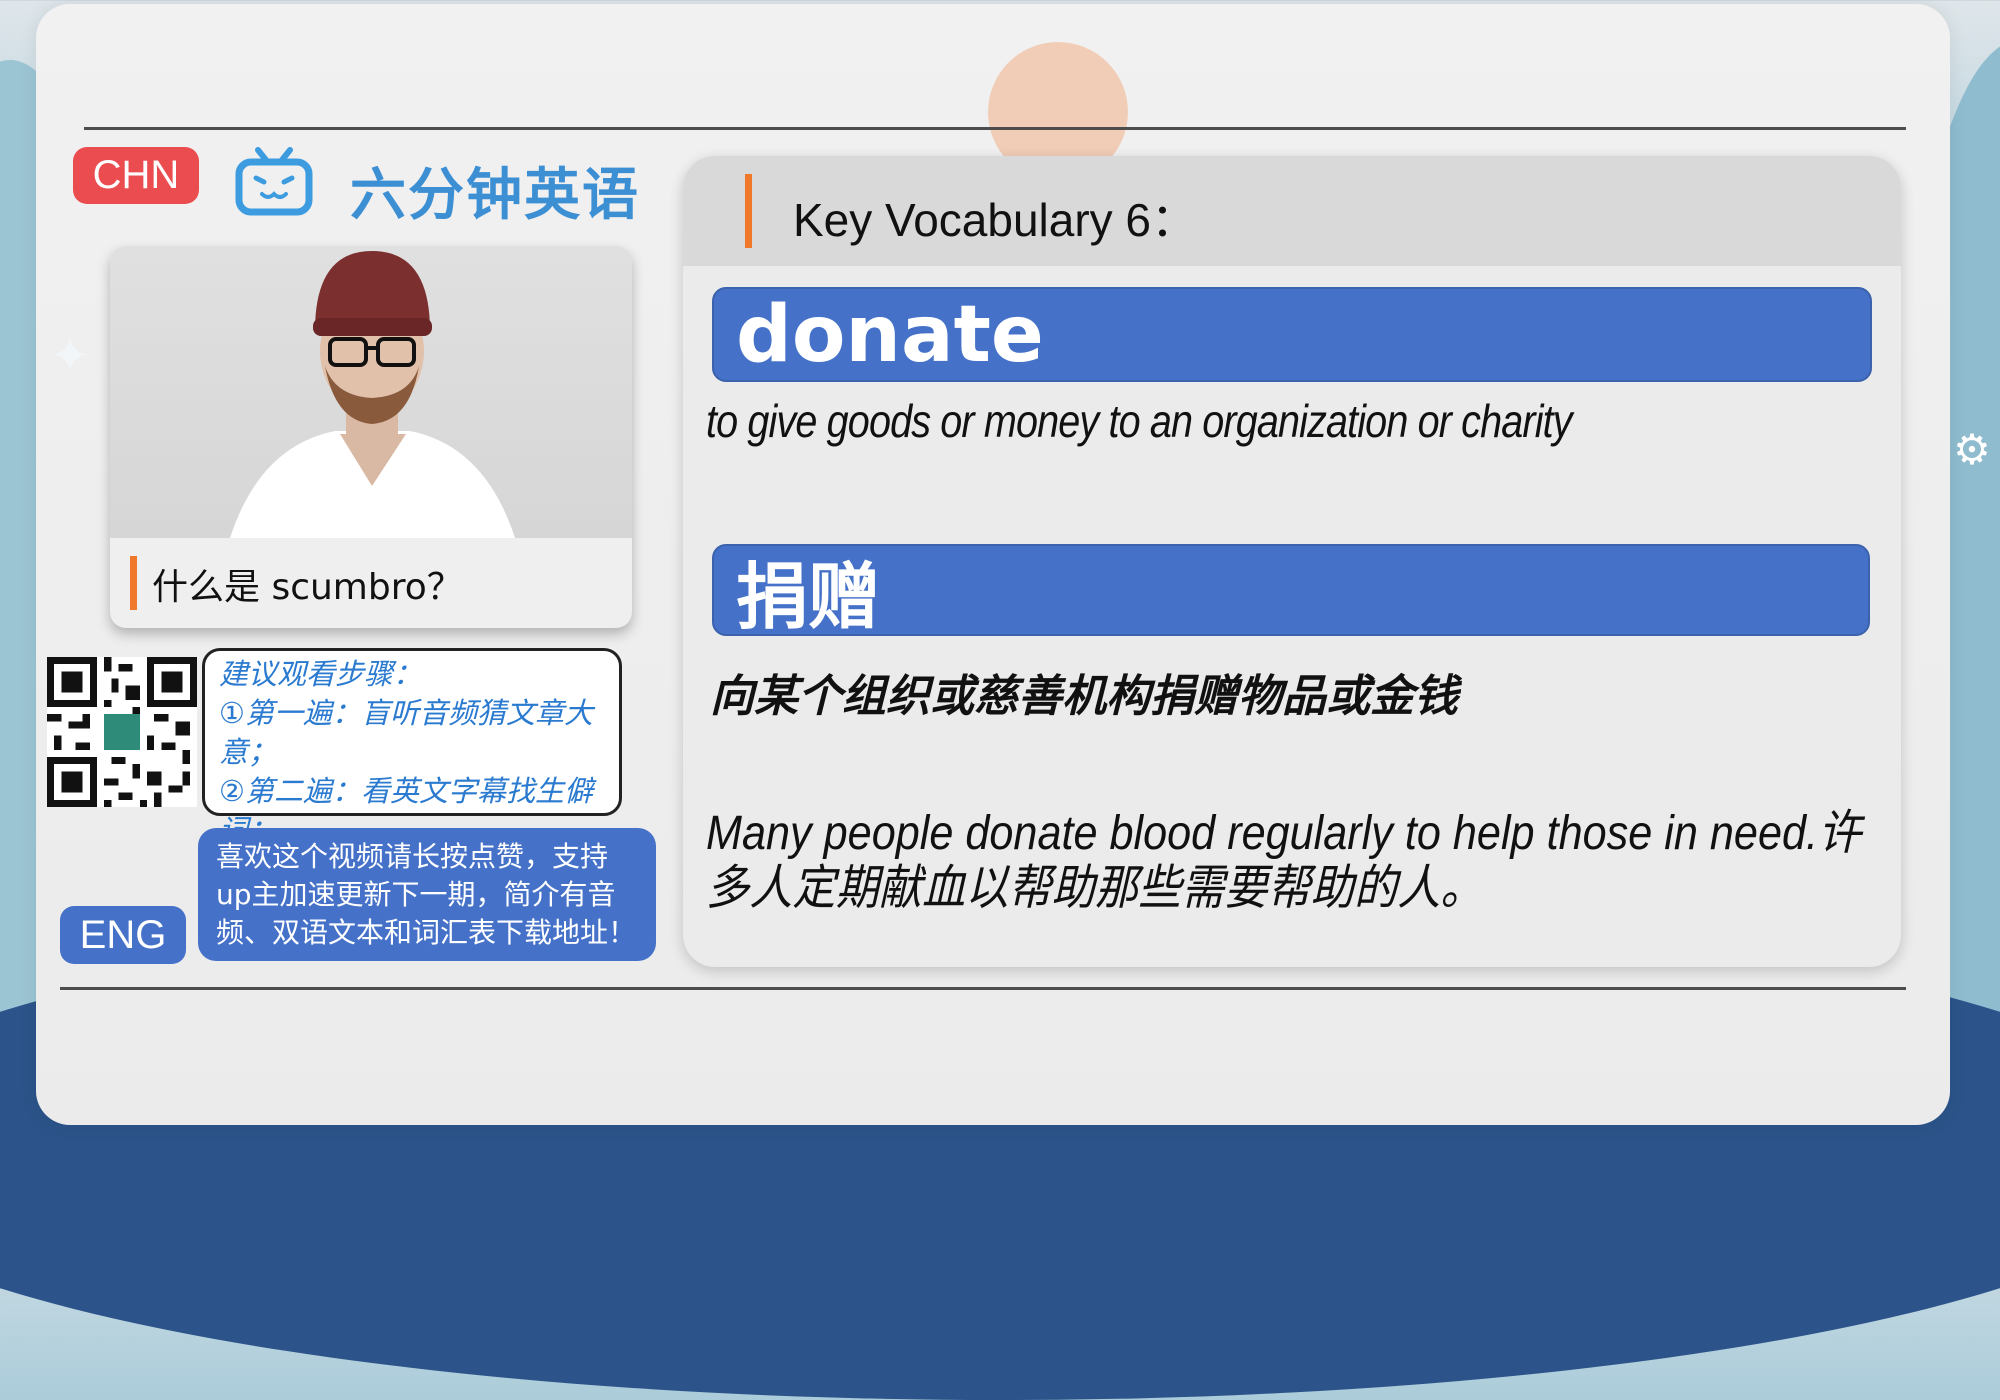 This screenshot has width=2000, height=1400. What do you see at coordinates (1972, 450) in the screenshot?
I see `gear-icon: ⚙` at bounding box center [1972, 450].